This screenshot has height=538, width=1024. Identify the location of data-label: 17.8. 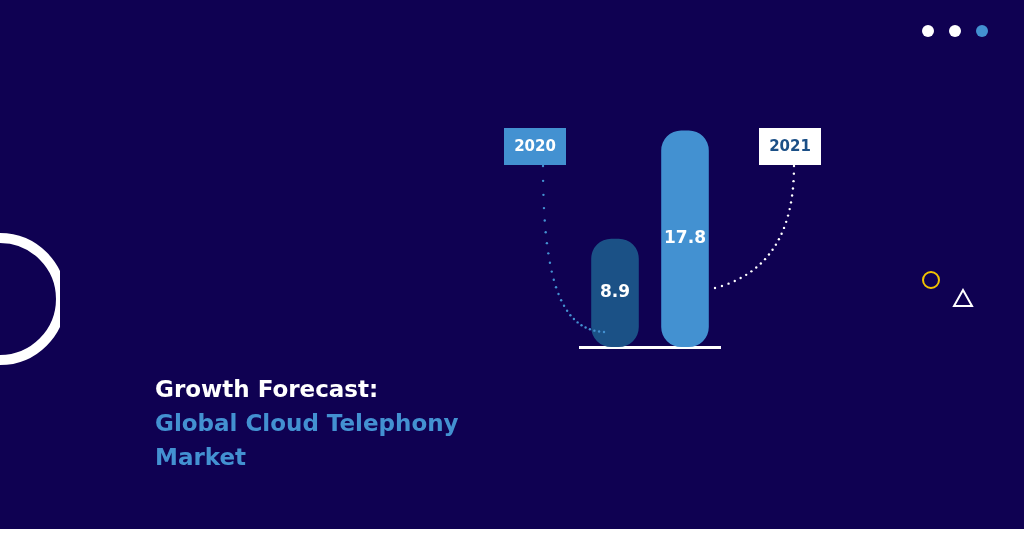
(685, 237).